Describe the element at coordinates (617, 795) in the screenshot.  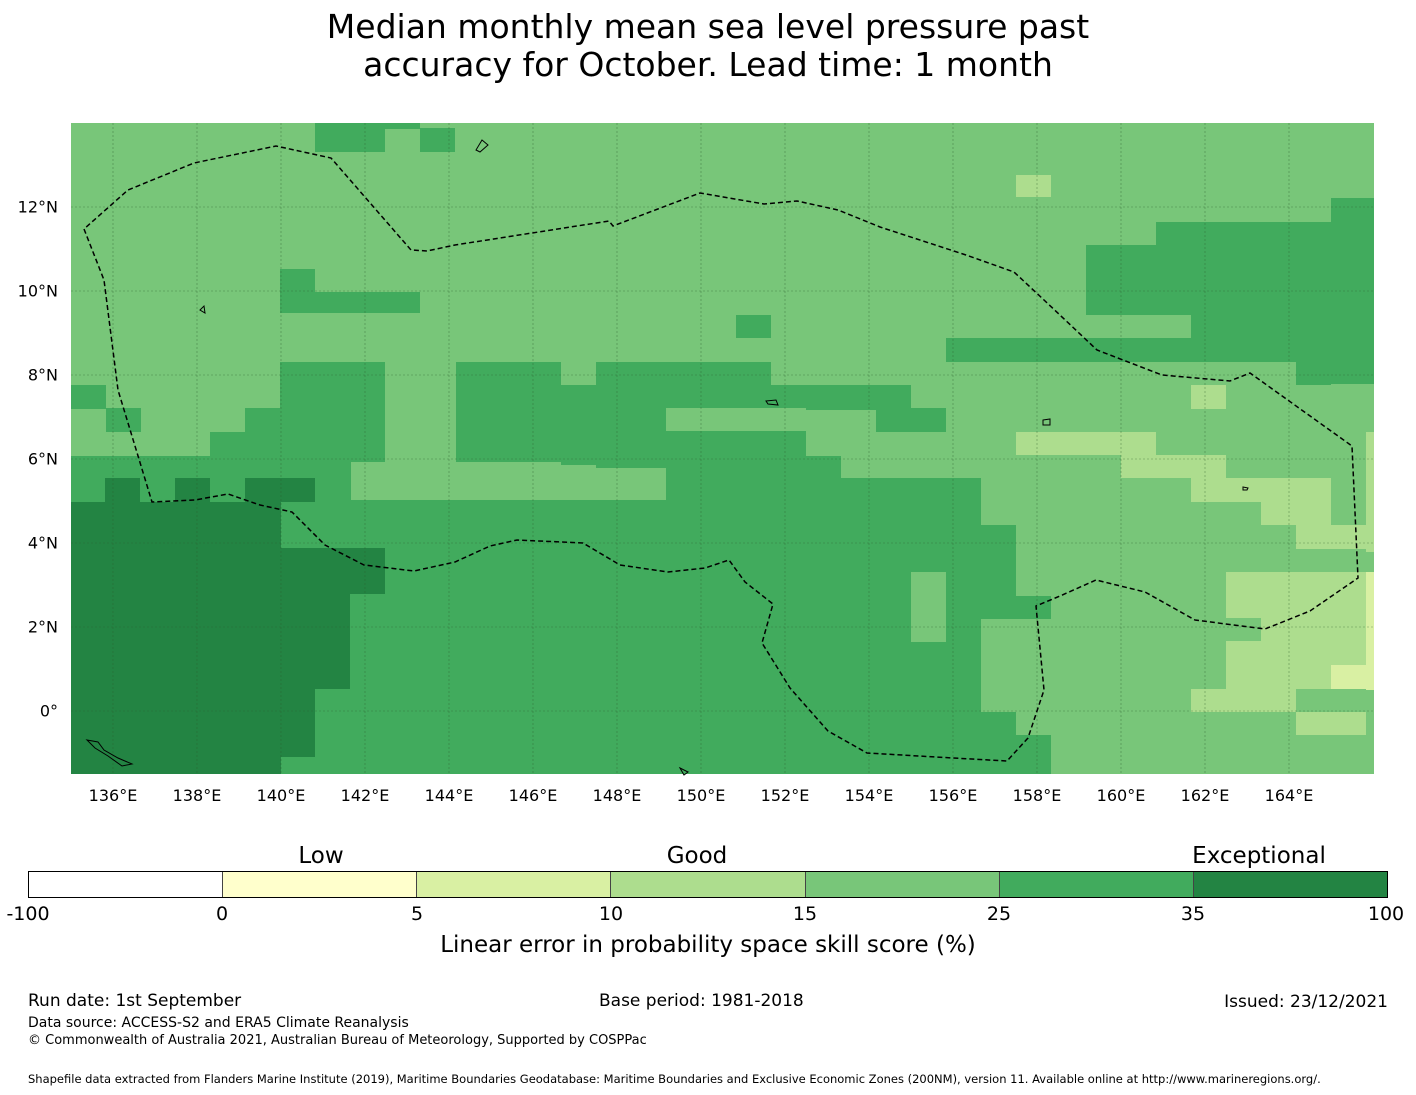
I see `longitude-label: 148°E` at that location.